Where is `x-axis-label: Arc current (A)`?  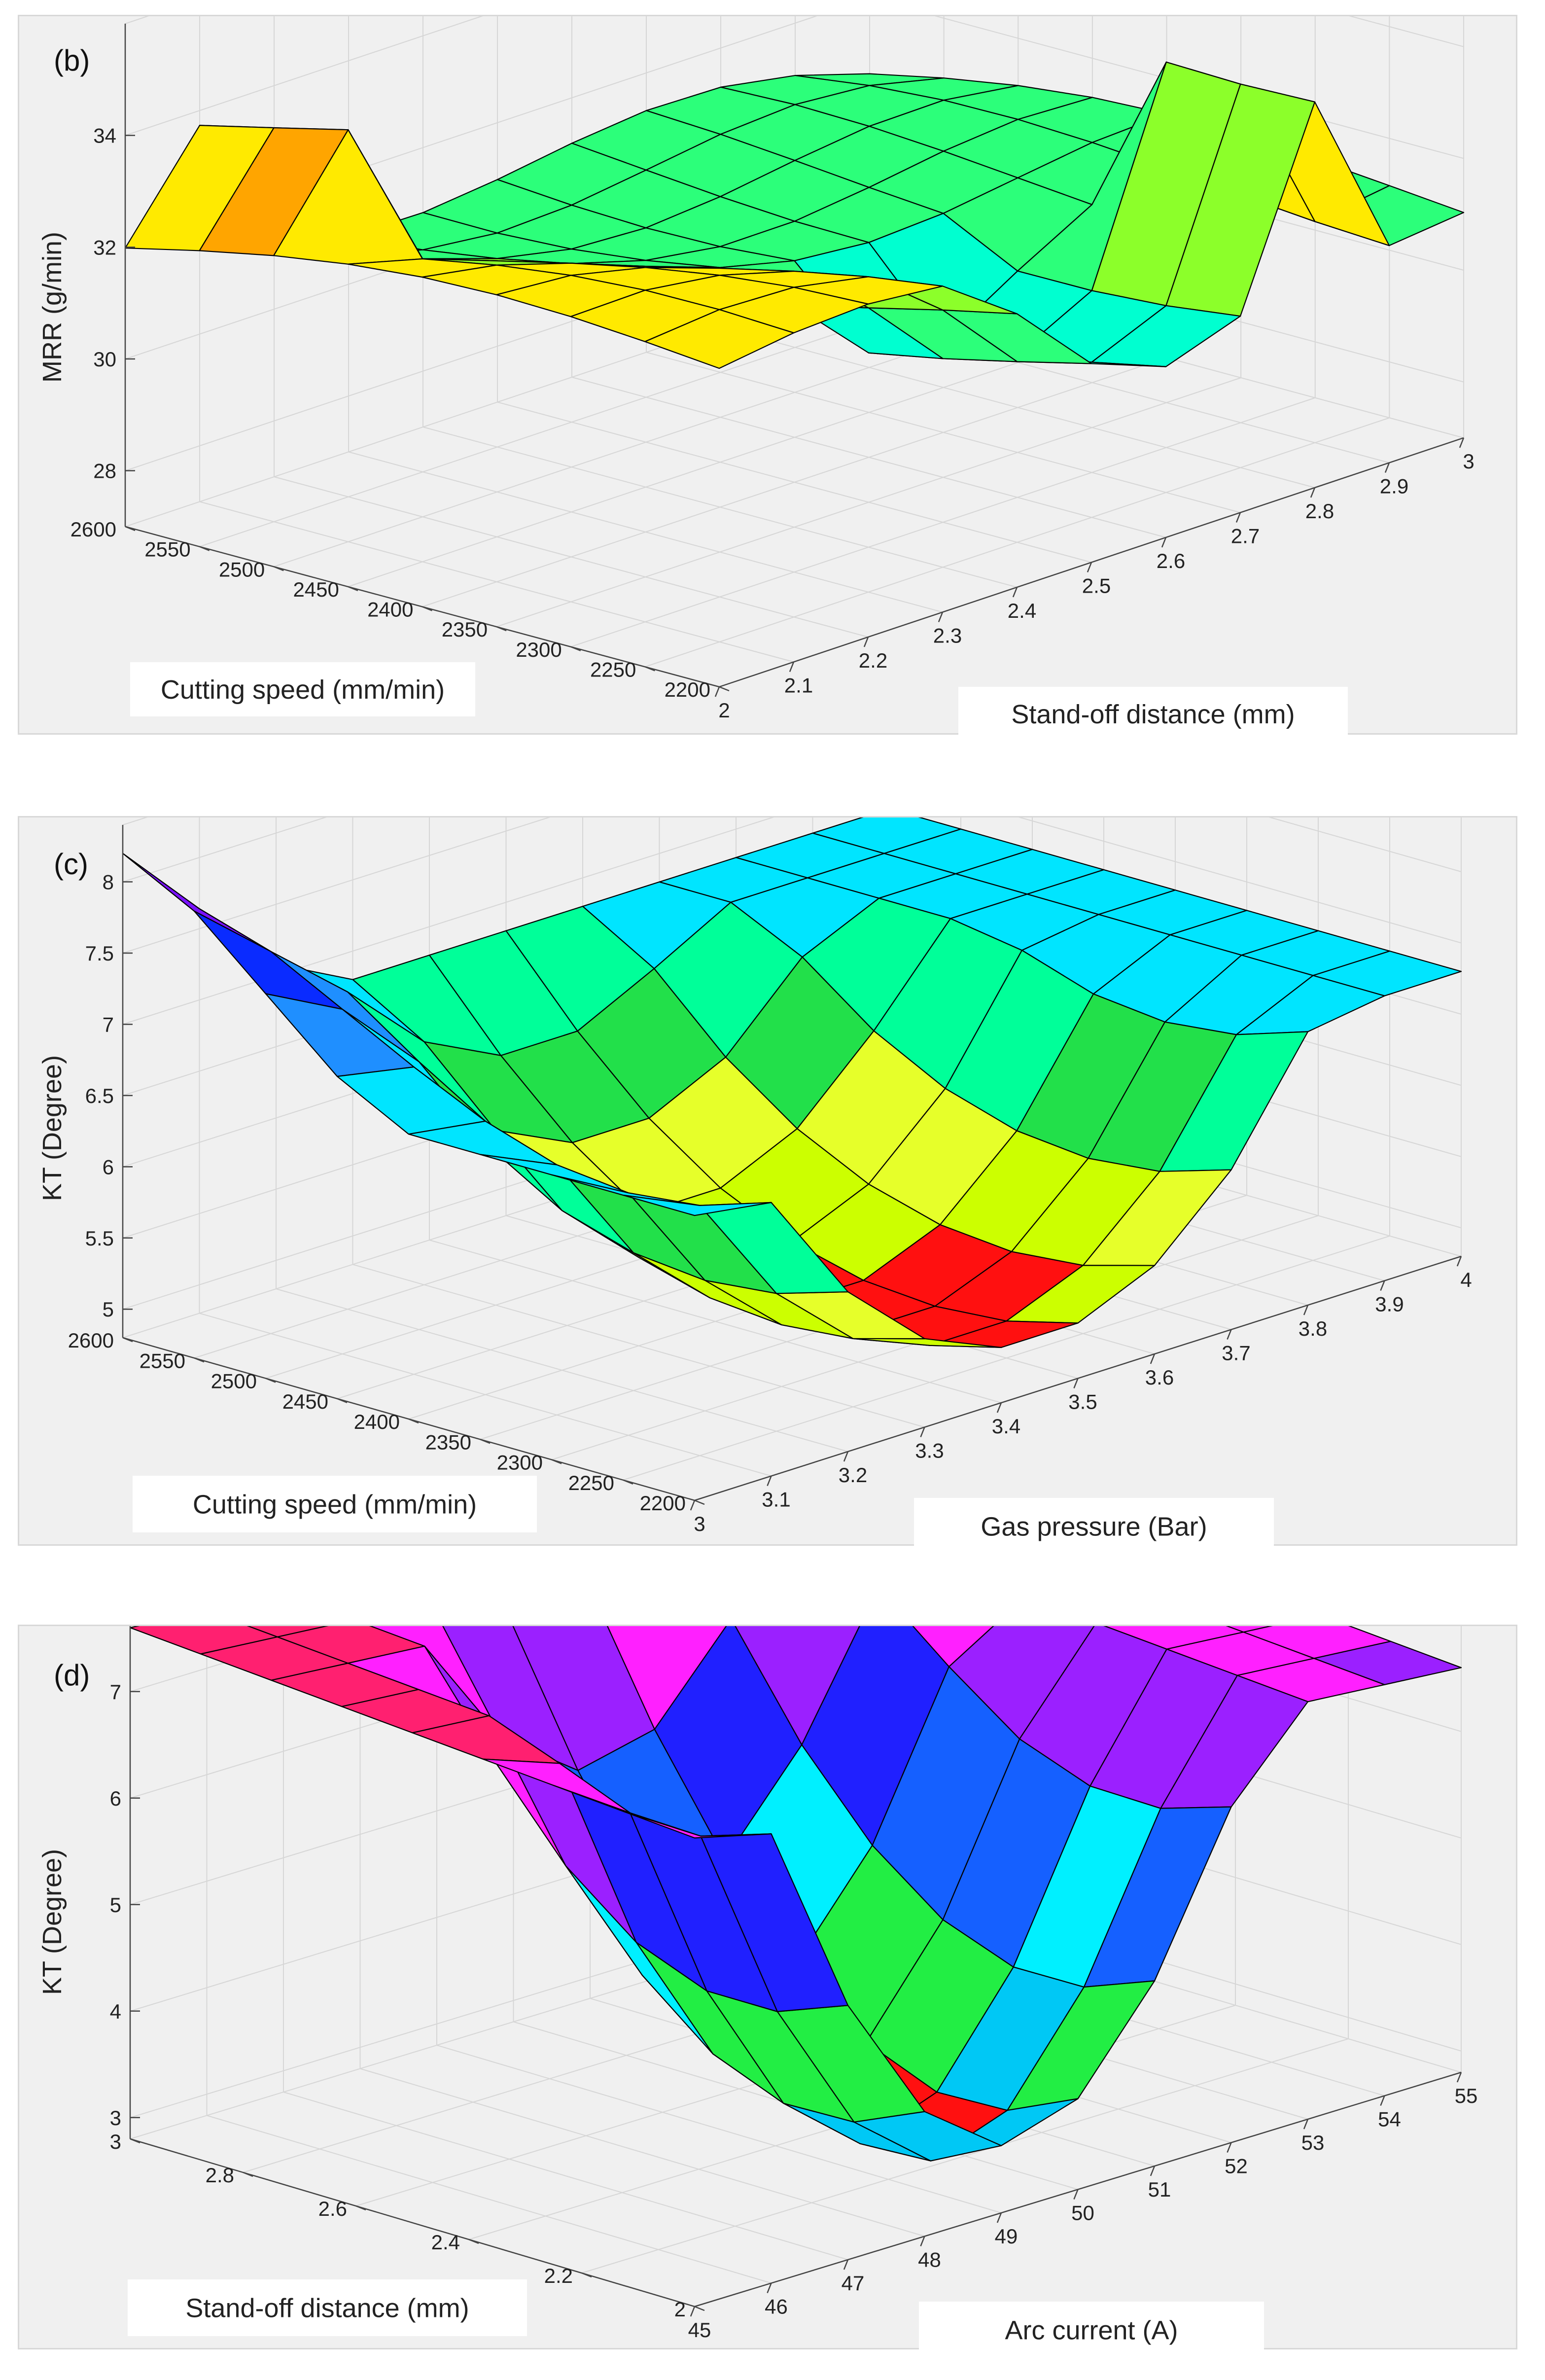 x-axis-label: Arc current (A) is located at coordinates (1092, 2330).